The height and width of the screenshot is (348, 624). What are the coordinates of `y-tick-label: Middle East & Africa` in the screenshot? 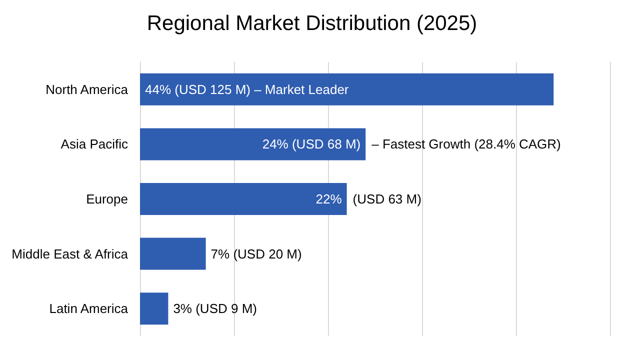 It's located at (70, 254).